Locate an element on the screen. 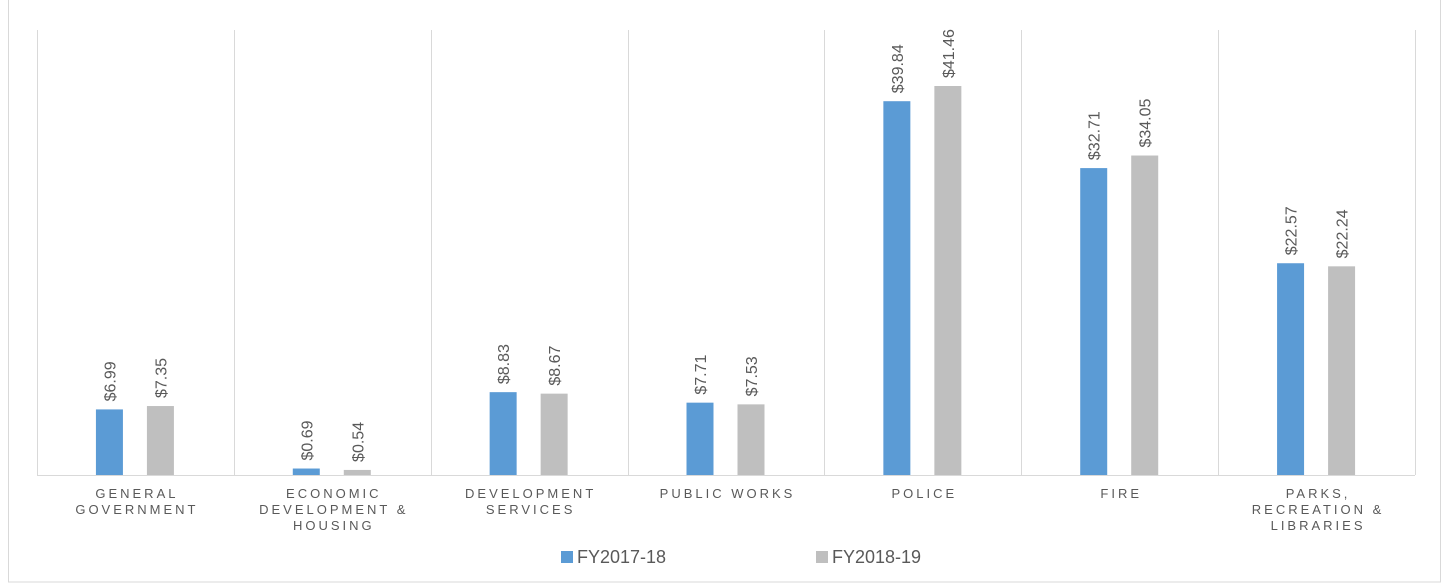  value-label: $0.69 is located at coordinates (307, 440).